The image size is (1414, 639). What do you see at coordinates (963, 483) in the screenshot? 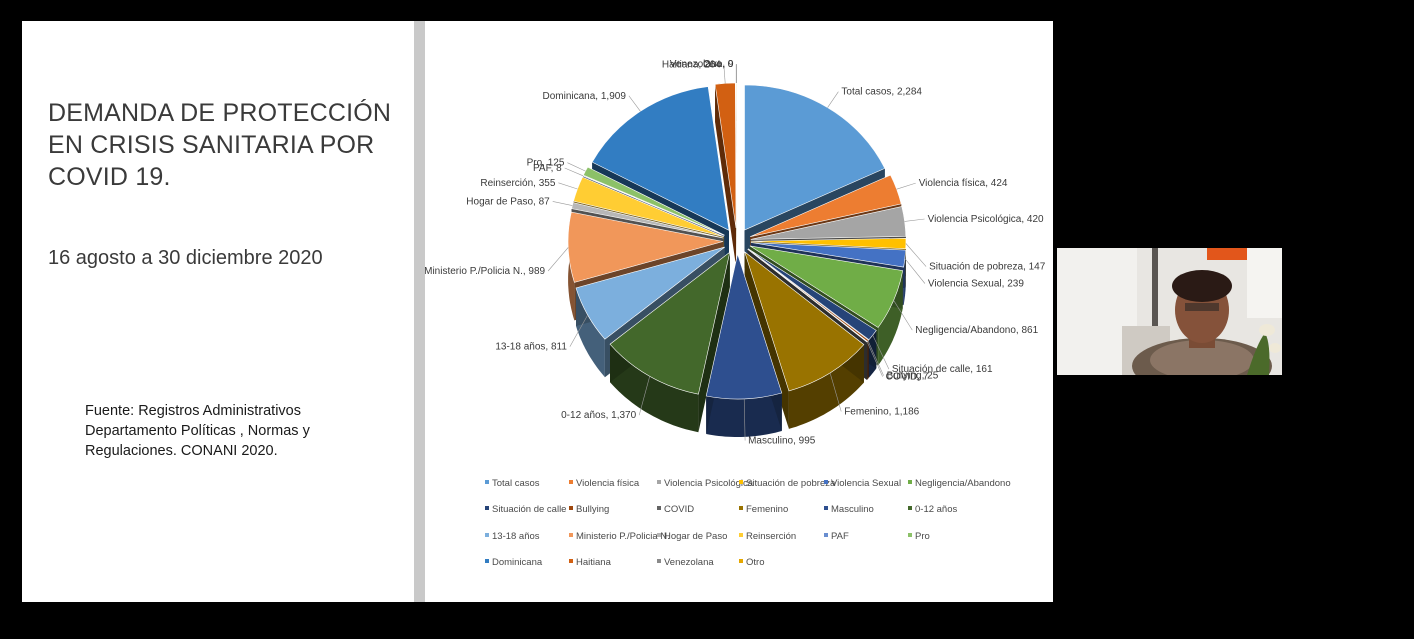
I see `legend-item-negligencia-abandono: Negligencia/Abandono` at bounding box center [963, 483].